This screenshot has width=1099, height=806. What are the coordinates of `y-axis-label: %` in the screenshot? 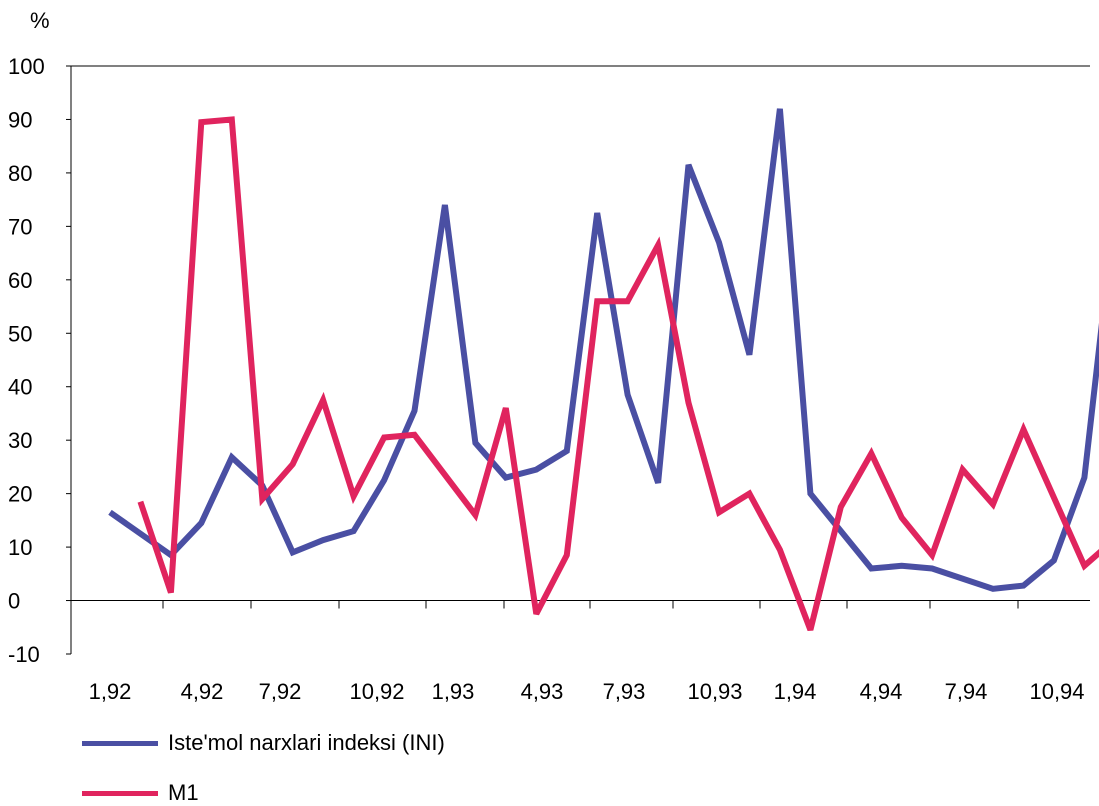 It's located at (40, 20).